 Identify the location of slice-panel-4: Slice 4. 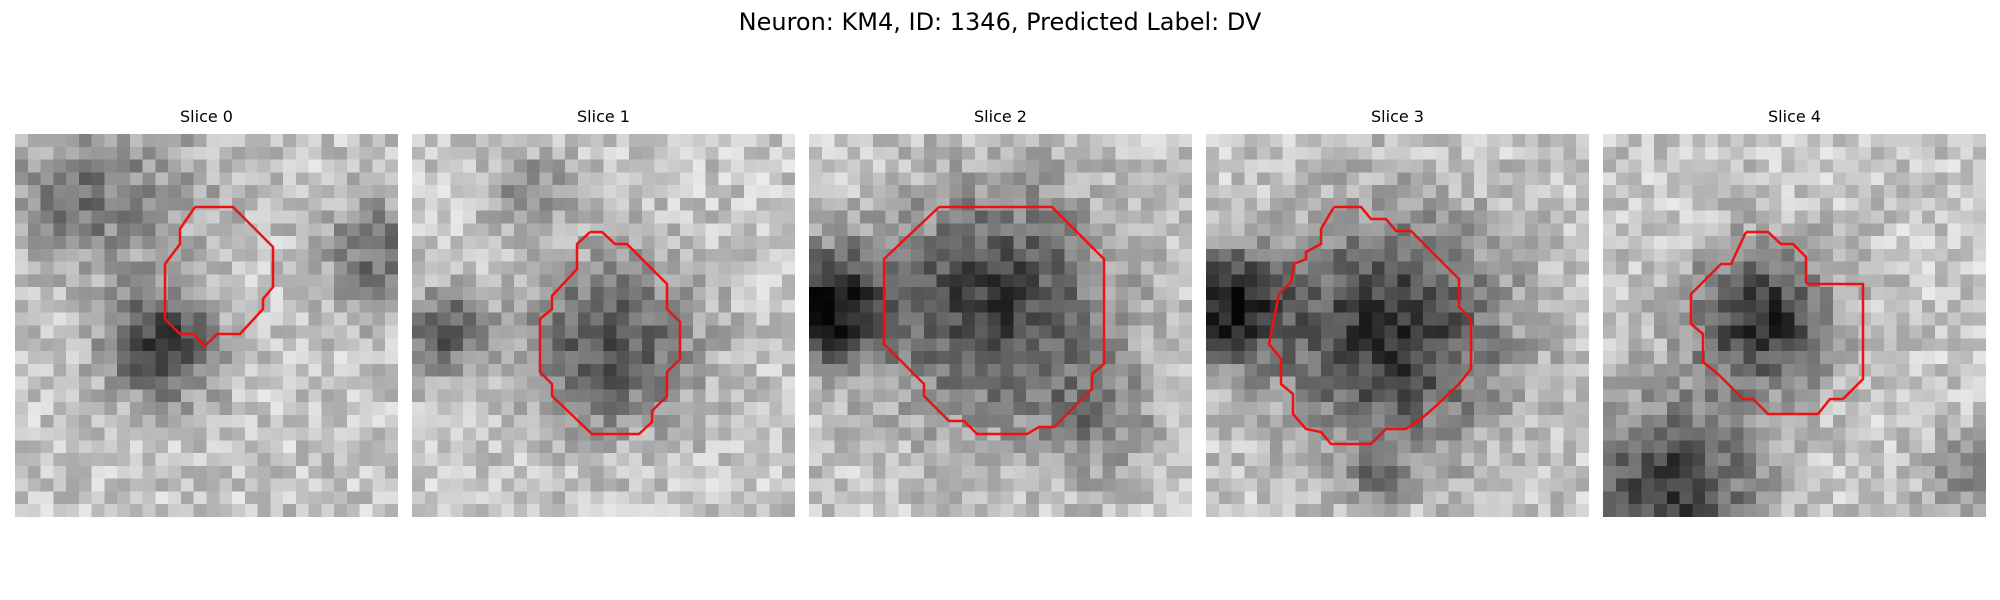
(1794, 311).